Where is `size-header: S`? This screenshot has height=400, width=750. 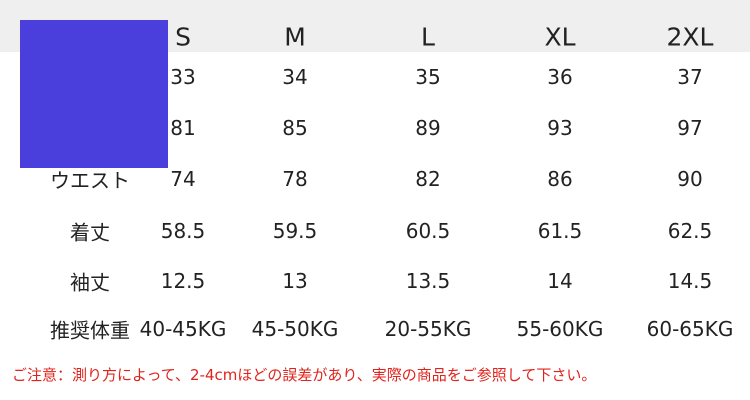
size-header: S is located at coordinates (183, 37).